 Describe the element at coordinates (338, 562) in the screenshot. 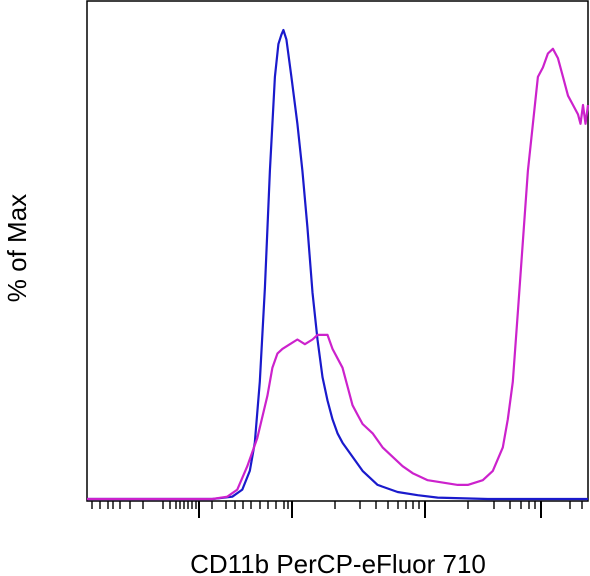

I see `x-axis-label: CD11b PerCP-eFluor 710` at that location.